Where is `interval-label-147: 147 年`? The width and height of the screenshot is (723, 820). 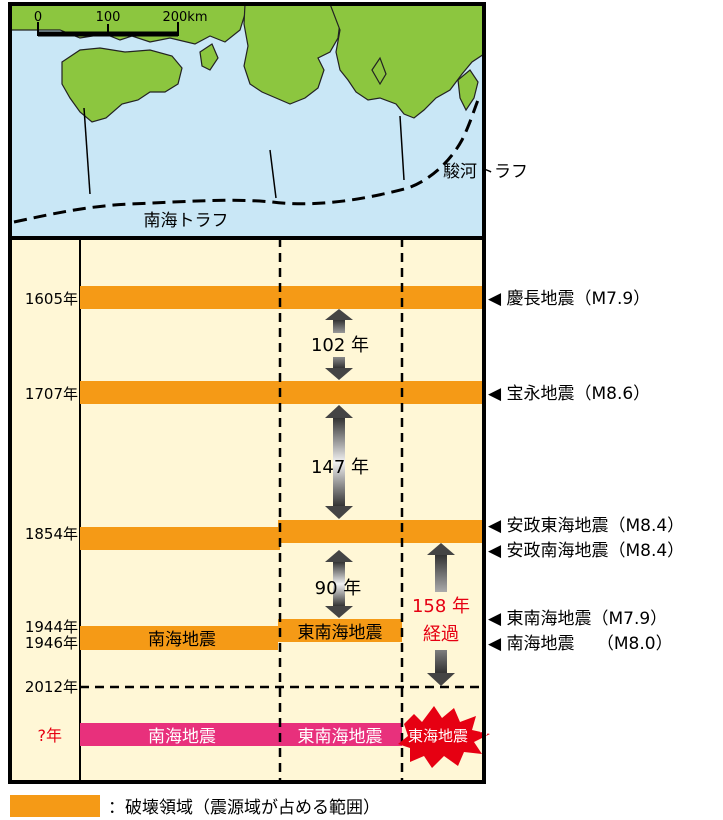 interval-label-147: 147 年 is located at coordinates (340, 467).